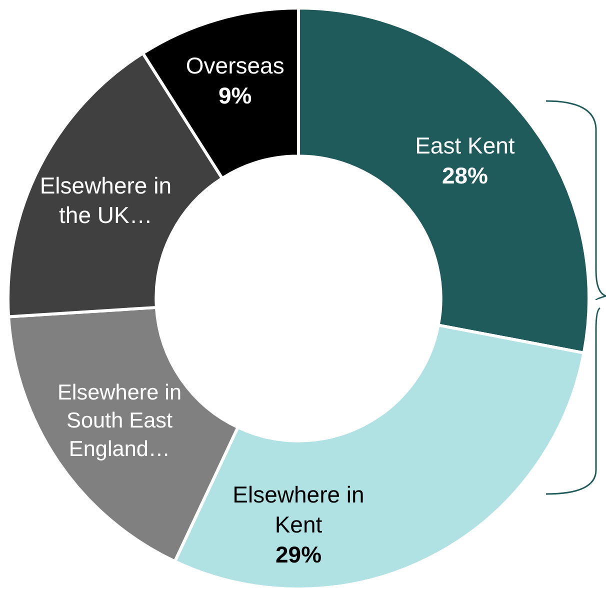 Image resolution: width=606 pixels, height=589 pixels. I want to click on slice-label: East Kent, so click(465, 145).